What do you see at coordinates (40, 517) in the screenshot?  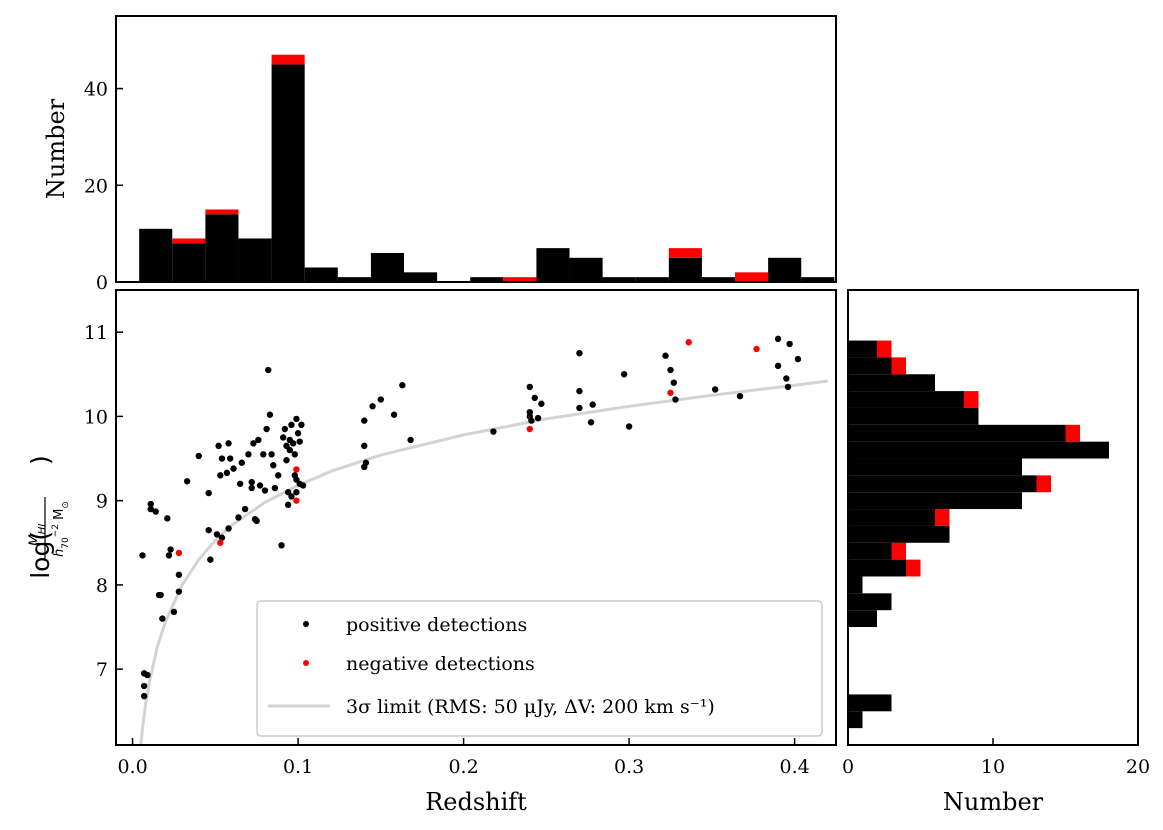 I see `svg-text: log( )` at bounding box center [40, 517].